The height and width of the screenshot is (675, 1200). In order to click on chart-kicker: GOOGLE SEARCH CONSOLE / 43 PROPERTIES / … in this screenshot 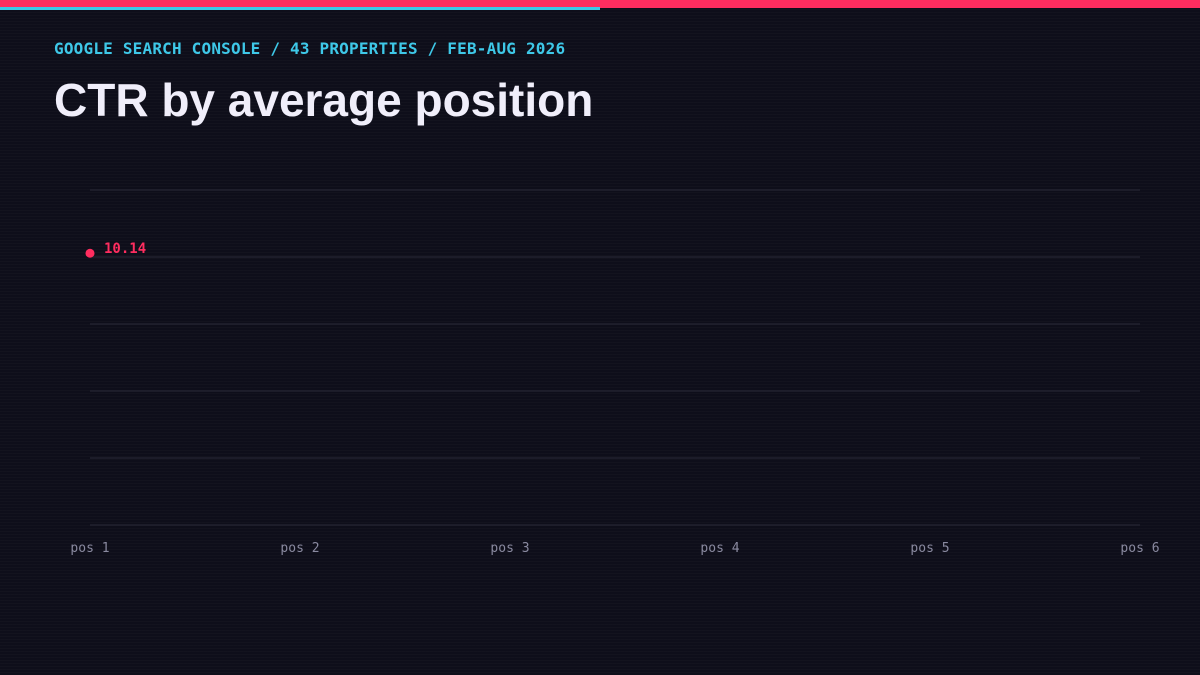, I will do `click(310, 48)`.